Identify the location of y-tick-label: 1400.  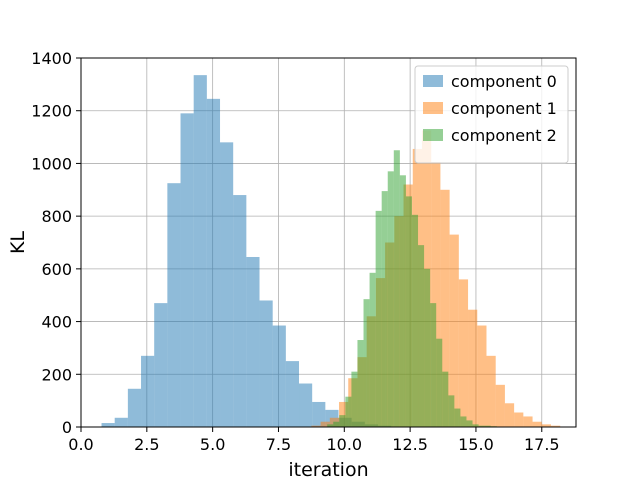
(51, 58).